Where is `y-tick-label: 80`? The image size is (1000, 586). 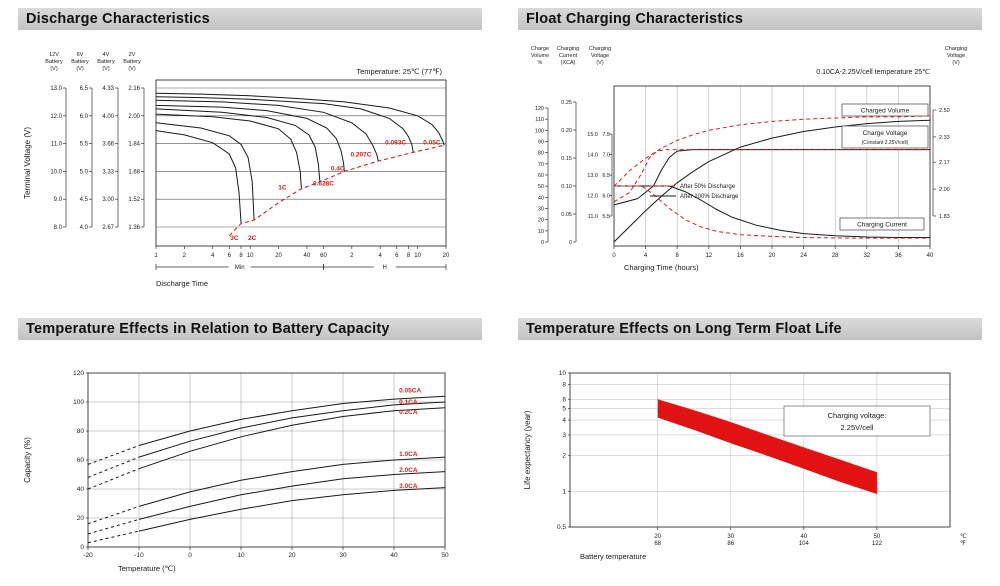 y-tick-label: 80 is located at coordinates (81, 431).